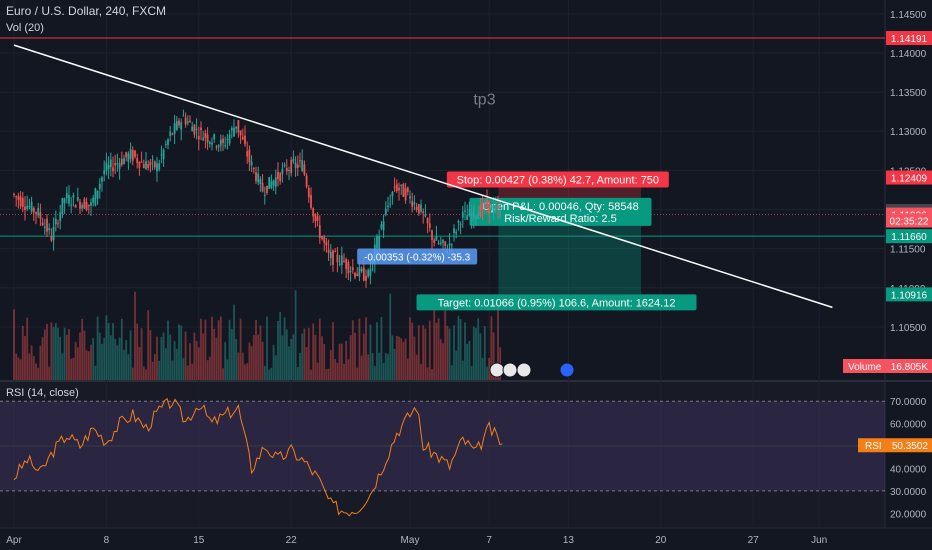 This screenshot has width=932, height=550. What do you see at coordinates (14, 540) in the screenshot?
I see `time-tick-label: Apr` at bounding box center [14, 540].